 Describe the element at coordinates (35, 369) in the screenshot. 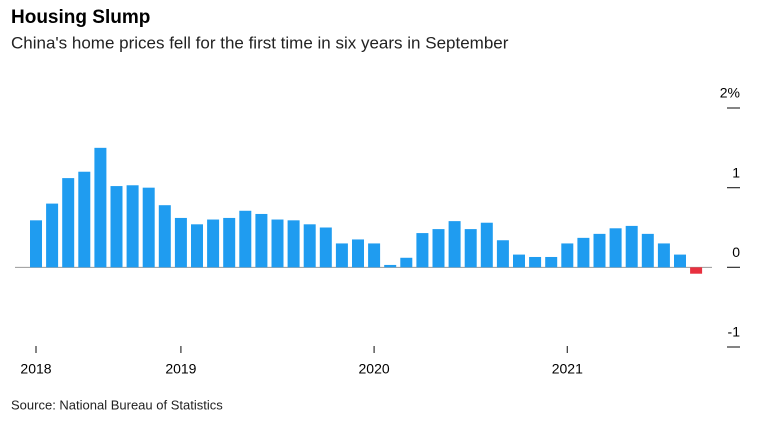

I see `x-tick-label: 2018` at that location.